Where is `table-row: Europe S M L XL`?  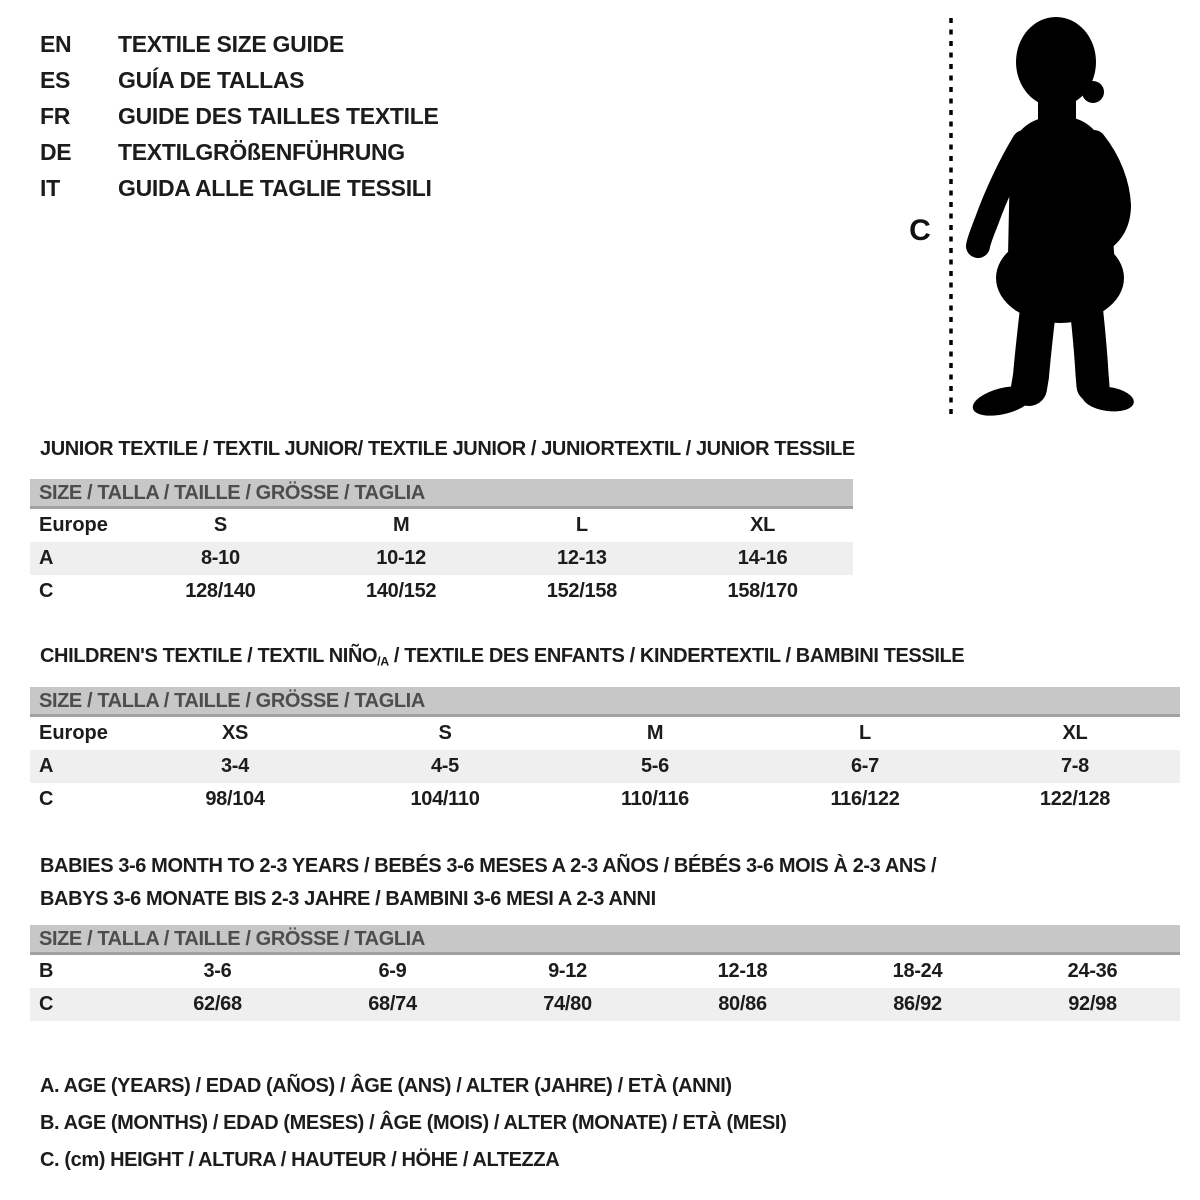
table-row: Europe S M L XL is located at coordinates (441, 525).